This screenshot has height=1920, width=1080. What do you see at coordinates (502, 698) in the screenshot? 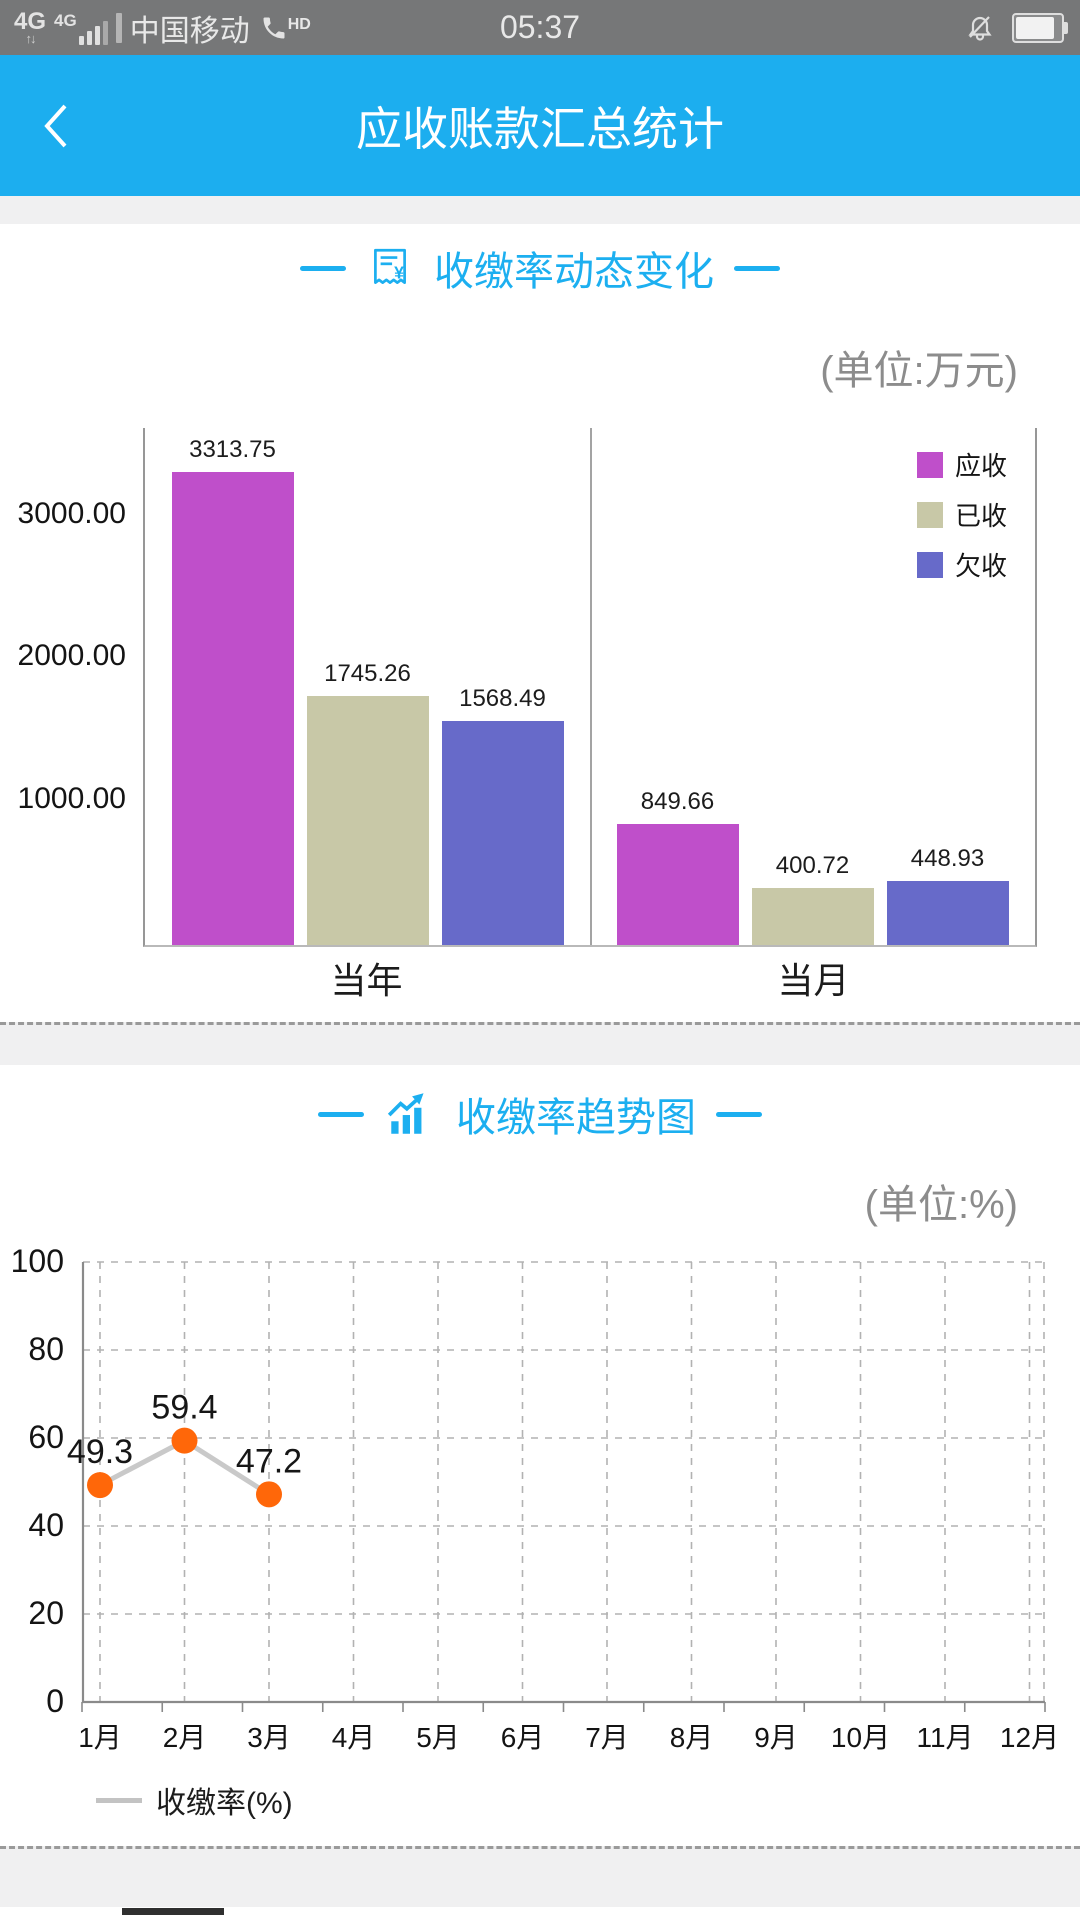
I see `bar-value-label: 1568.49` at bounding box center [502, 698].